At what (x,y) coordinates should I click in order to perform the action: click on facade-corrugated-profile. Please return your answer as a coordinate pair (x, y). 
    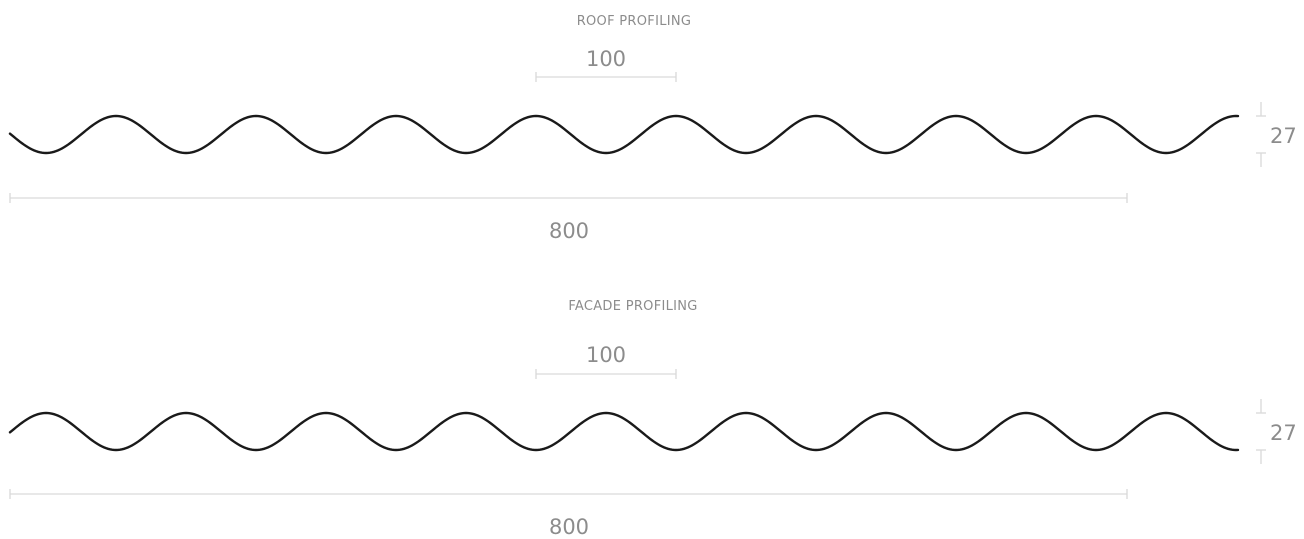
    Looking at the image, I should click on (624, 431).